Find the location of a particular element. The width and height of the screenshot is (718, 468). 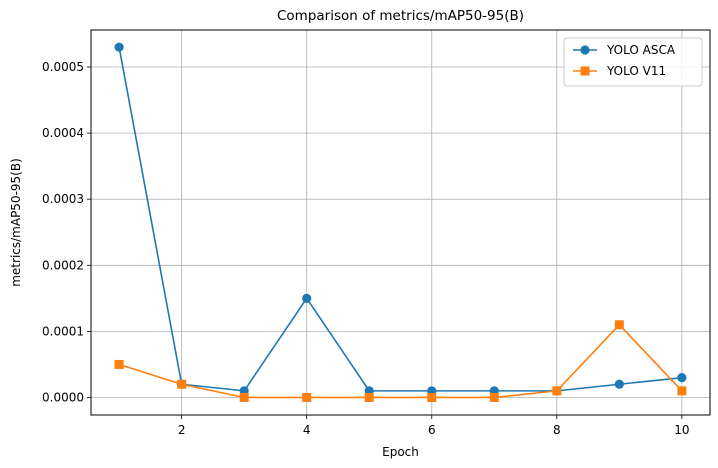

x-tick-label: 6 is located at coordinates (432, 430).